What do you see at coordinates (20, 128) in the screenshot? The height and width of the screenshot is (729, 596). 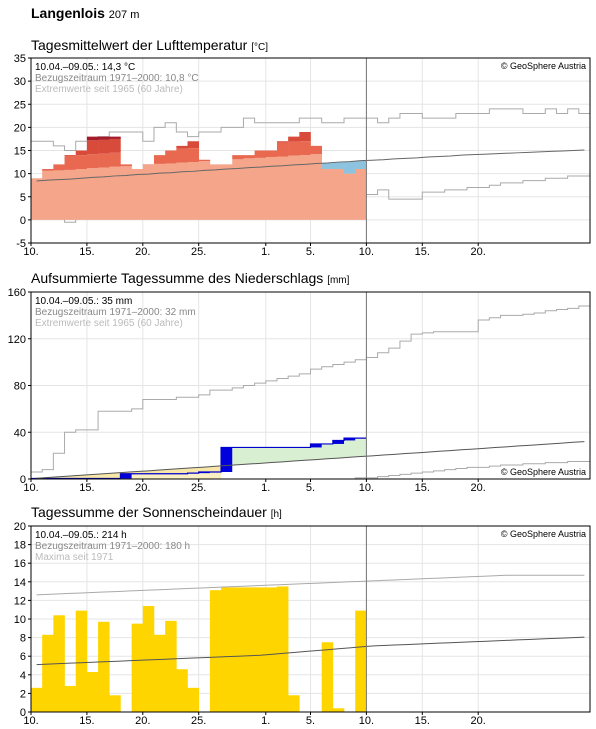 I see `y-tick-label: 20` at bounding box center [20, 128].